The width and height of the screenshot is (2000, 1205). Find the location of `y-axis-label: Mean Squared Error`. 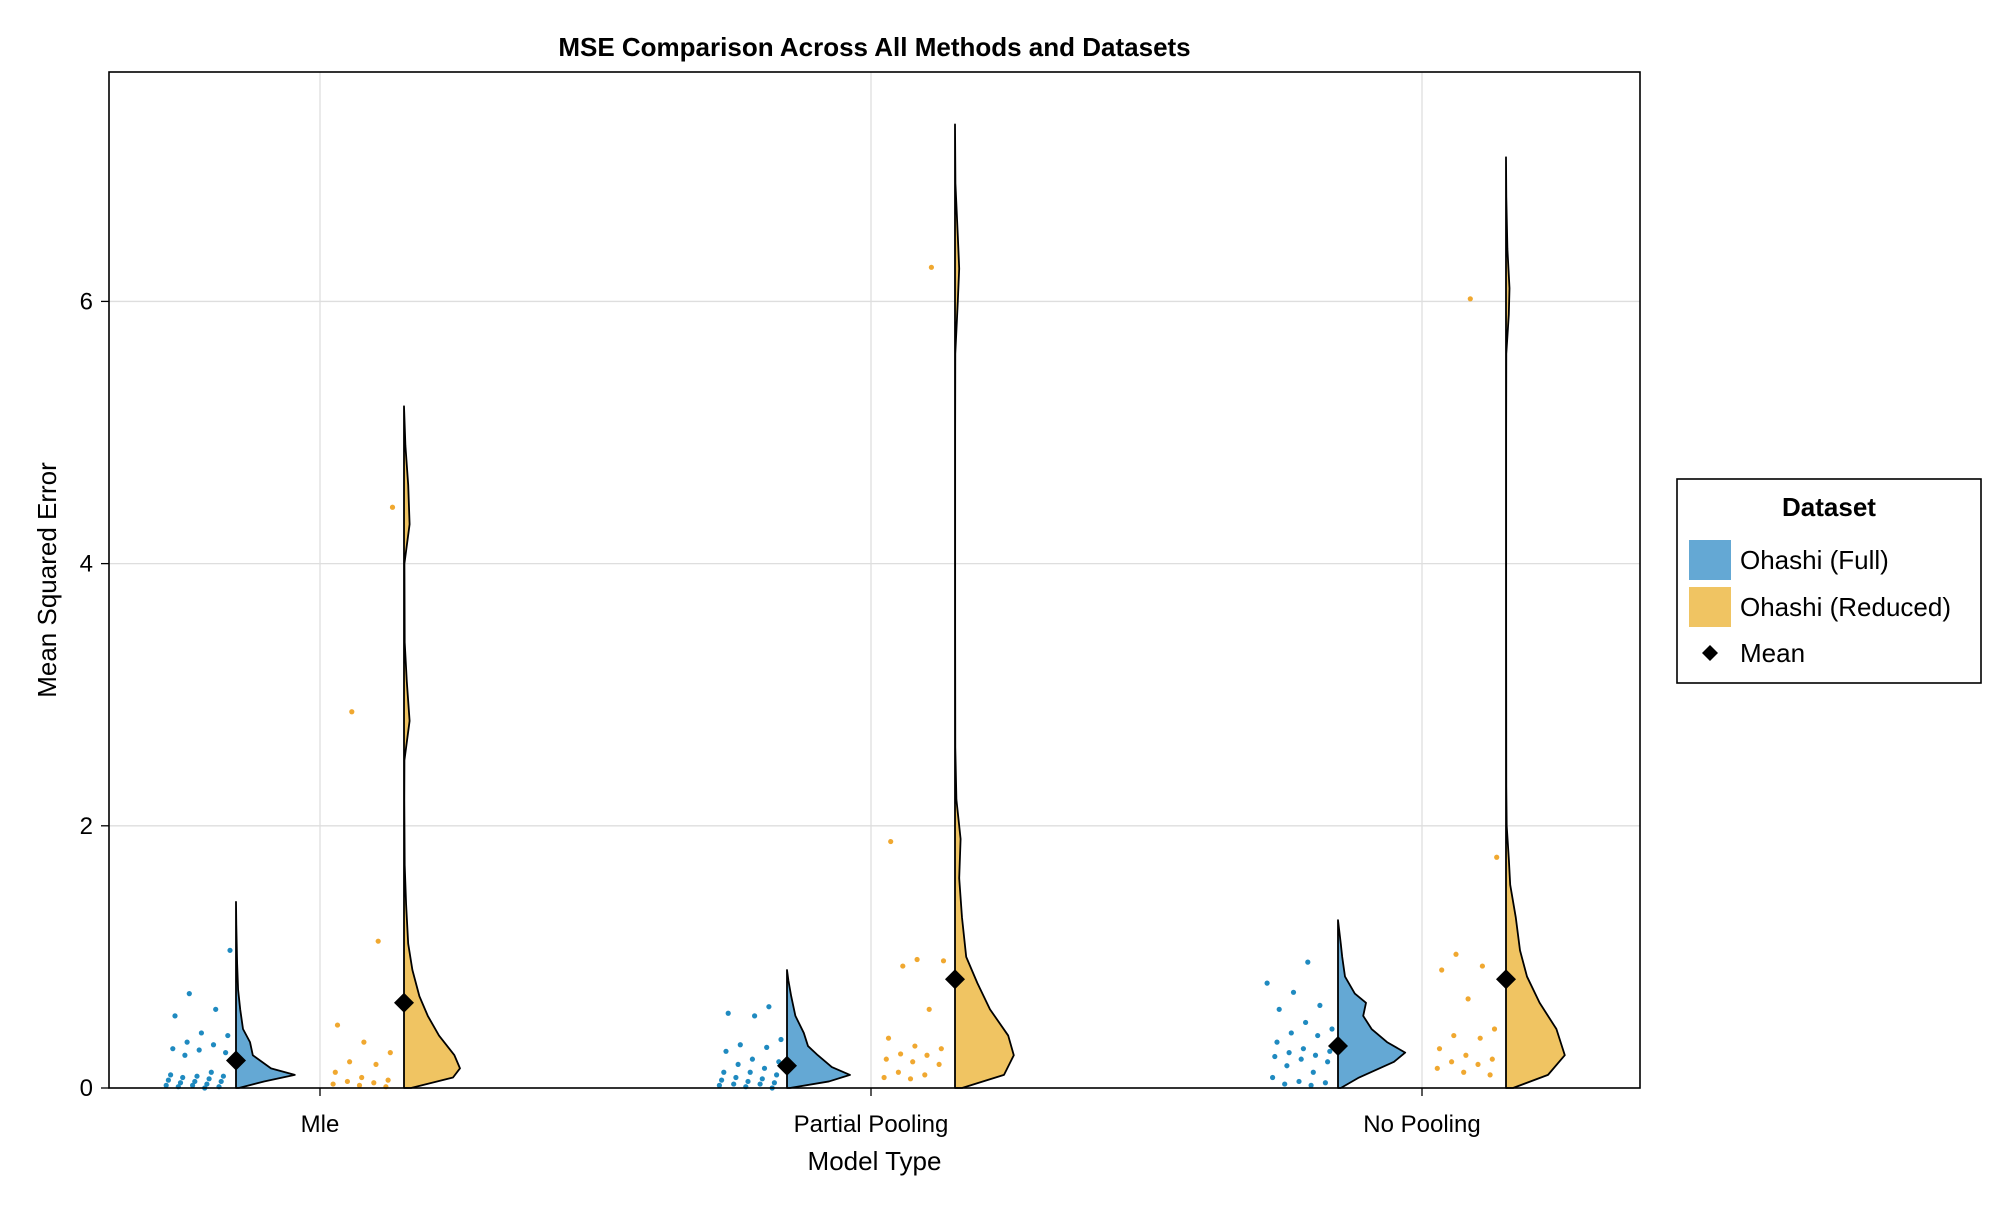

y-axis-label: Mean Squared Error is located at coordinates (47, 580).